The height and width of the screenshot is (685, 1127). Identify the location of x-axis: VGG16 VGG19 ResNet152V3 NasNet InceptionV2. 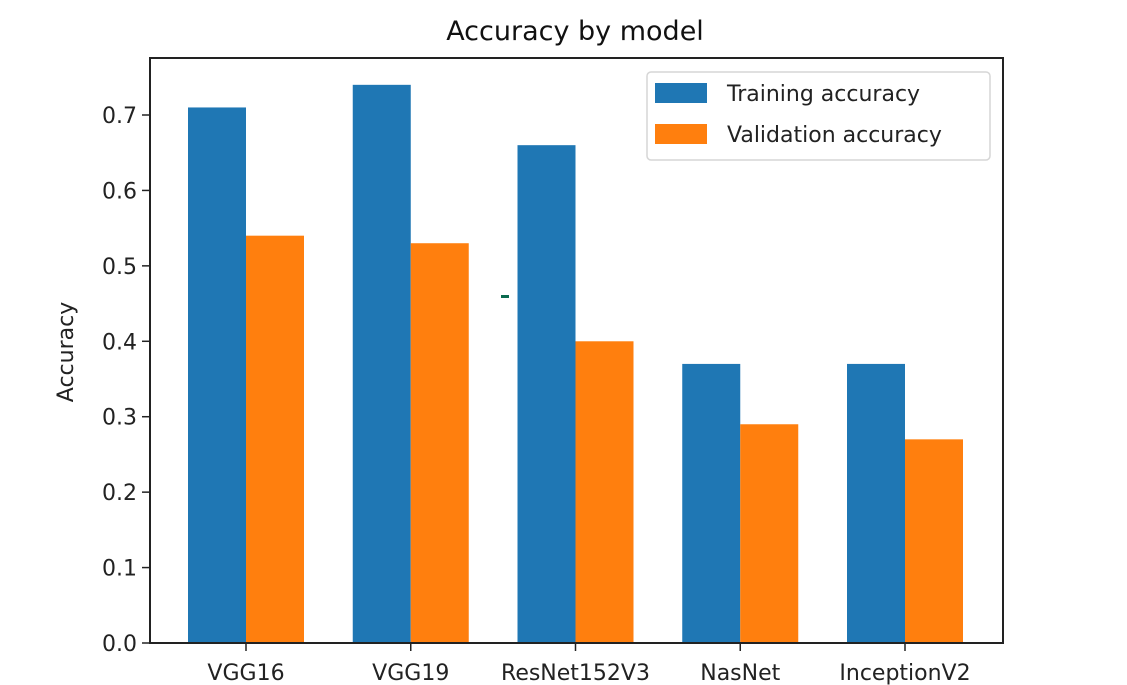
(589, 664).